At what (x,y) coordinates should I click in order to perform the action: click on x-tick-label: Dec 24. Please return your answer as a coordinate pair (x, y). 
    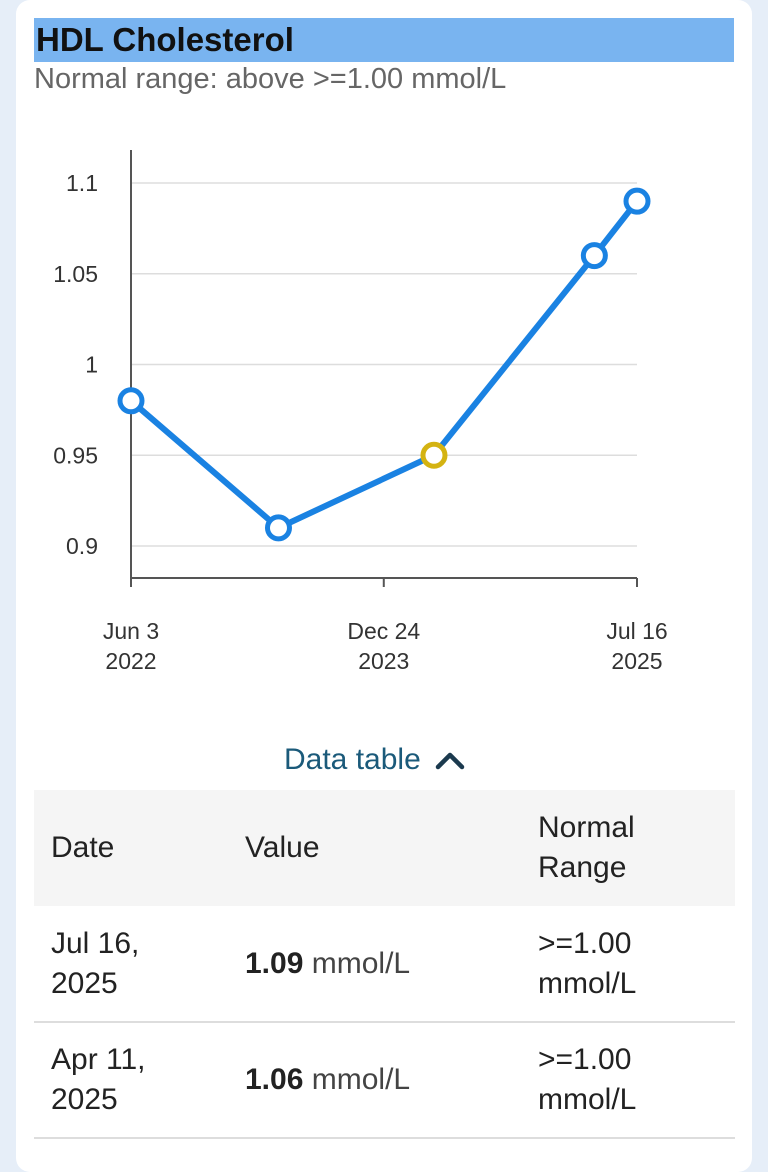
    Looking at the image, I should click on (383, 631).